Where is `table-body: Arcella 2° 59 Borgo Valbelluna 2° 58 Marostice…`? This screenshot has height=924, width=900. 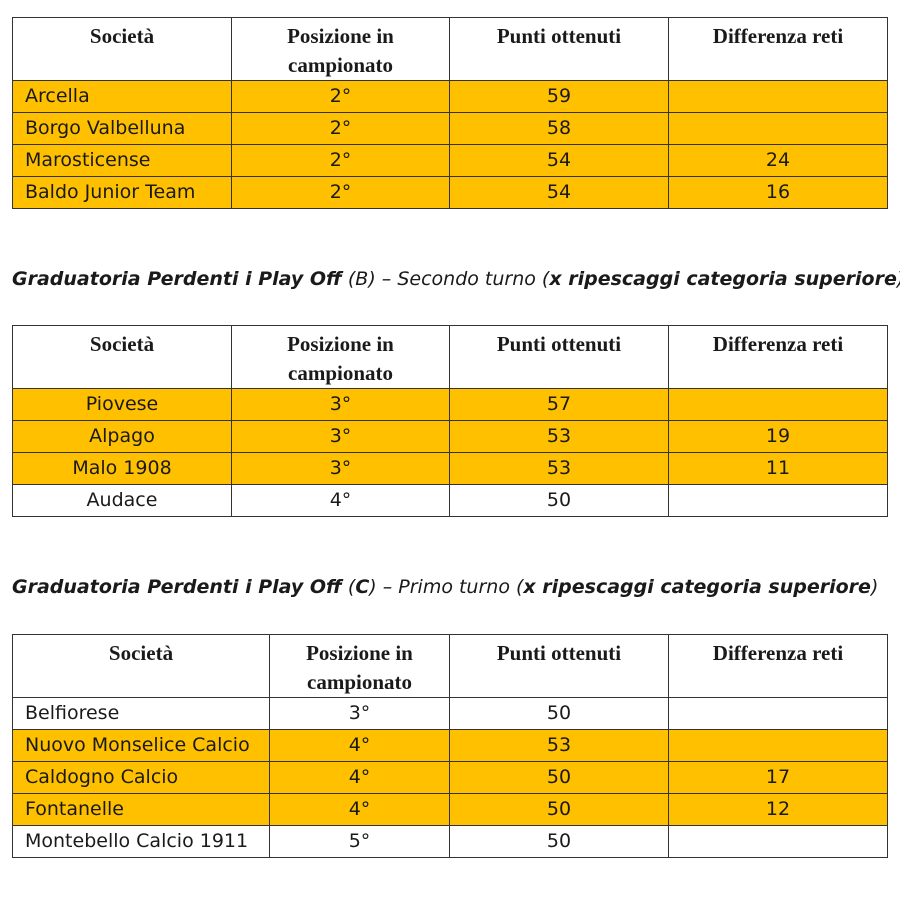
table-body: Arcella 2° 59 Borgo Valbelluna 2° 58 Marostice… is located at coordinates (450, 144).